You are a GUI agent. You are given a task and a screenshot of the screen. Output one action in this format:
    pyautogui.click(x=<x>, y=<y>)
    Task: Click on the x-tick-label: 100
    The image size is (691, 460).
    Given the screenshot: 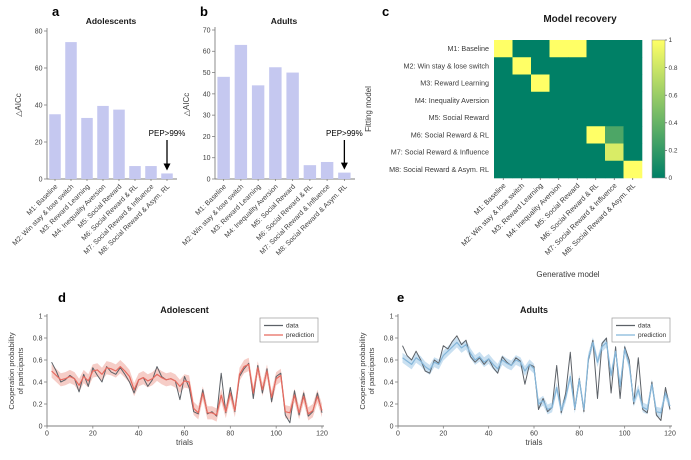 What is the action you would take?
    pyautogui.click(x=625, y=434)
    